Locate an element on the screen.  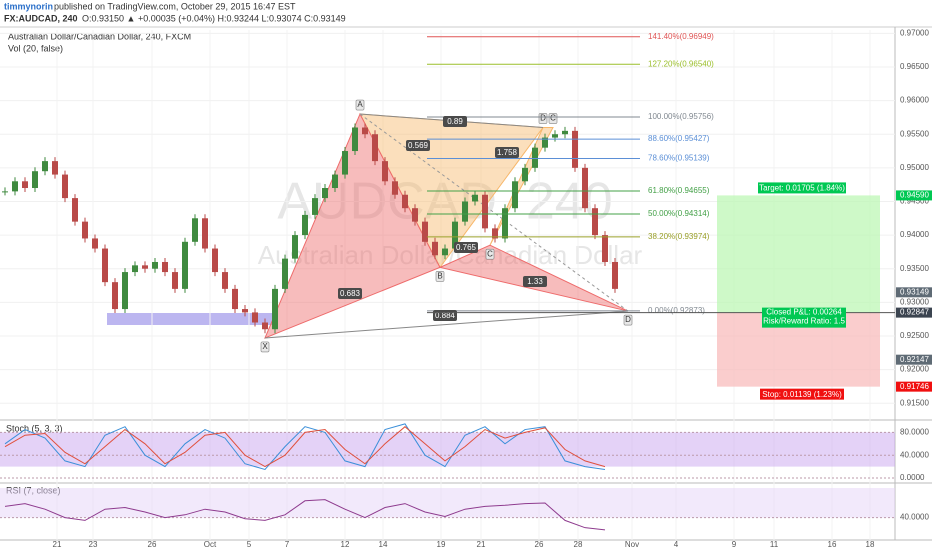
fib-label: 50.00%(0.94314) is located at coordinates (679, 213).